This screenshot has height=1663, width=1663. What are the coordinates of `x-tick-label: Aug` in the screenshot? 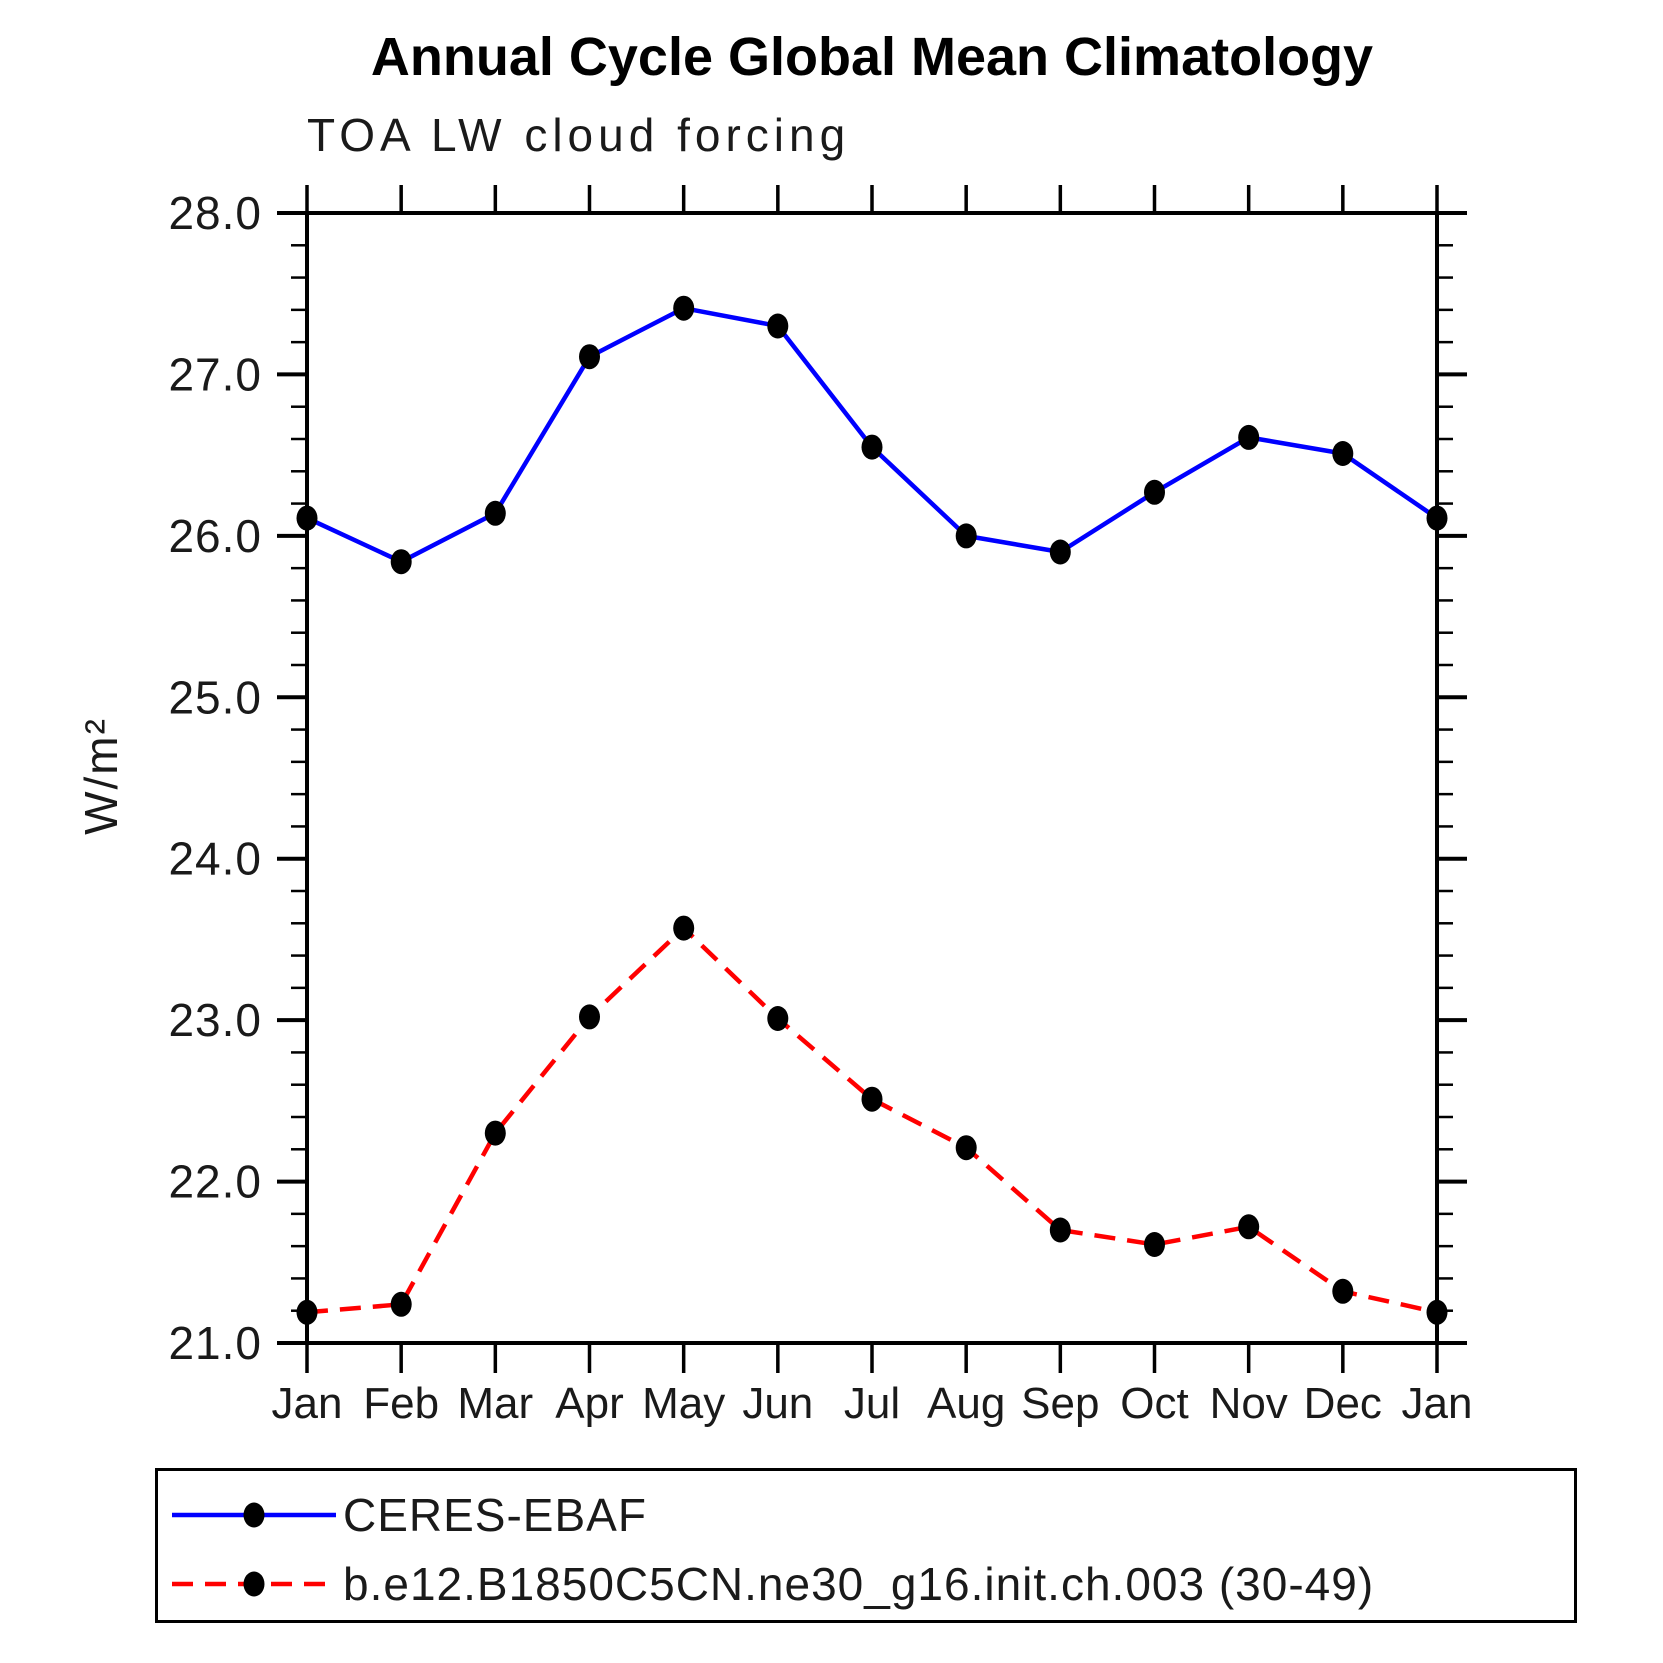 It's located at (966, 1403).